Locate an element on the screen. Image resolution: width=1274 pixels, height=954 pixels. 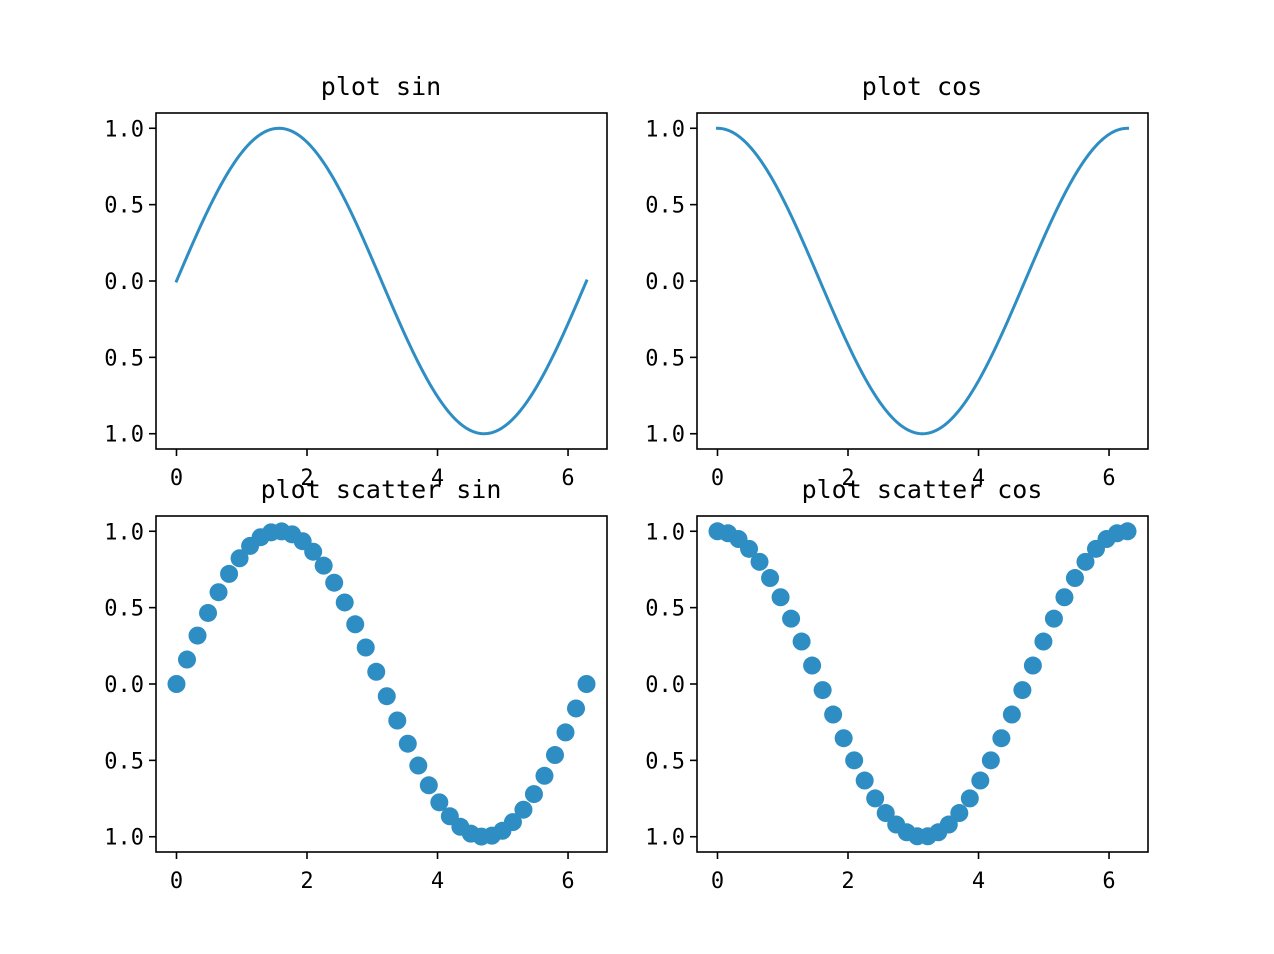
subplot-title: plot cos is located at coordinates (922, 86).